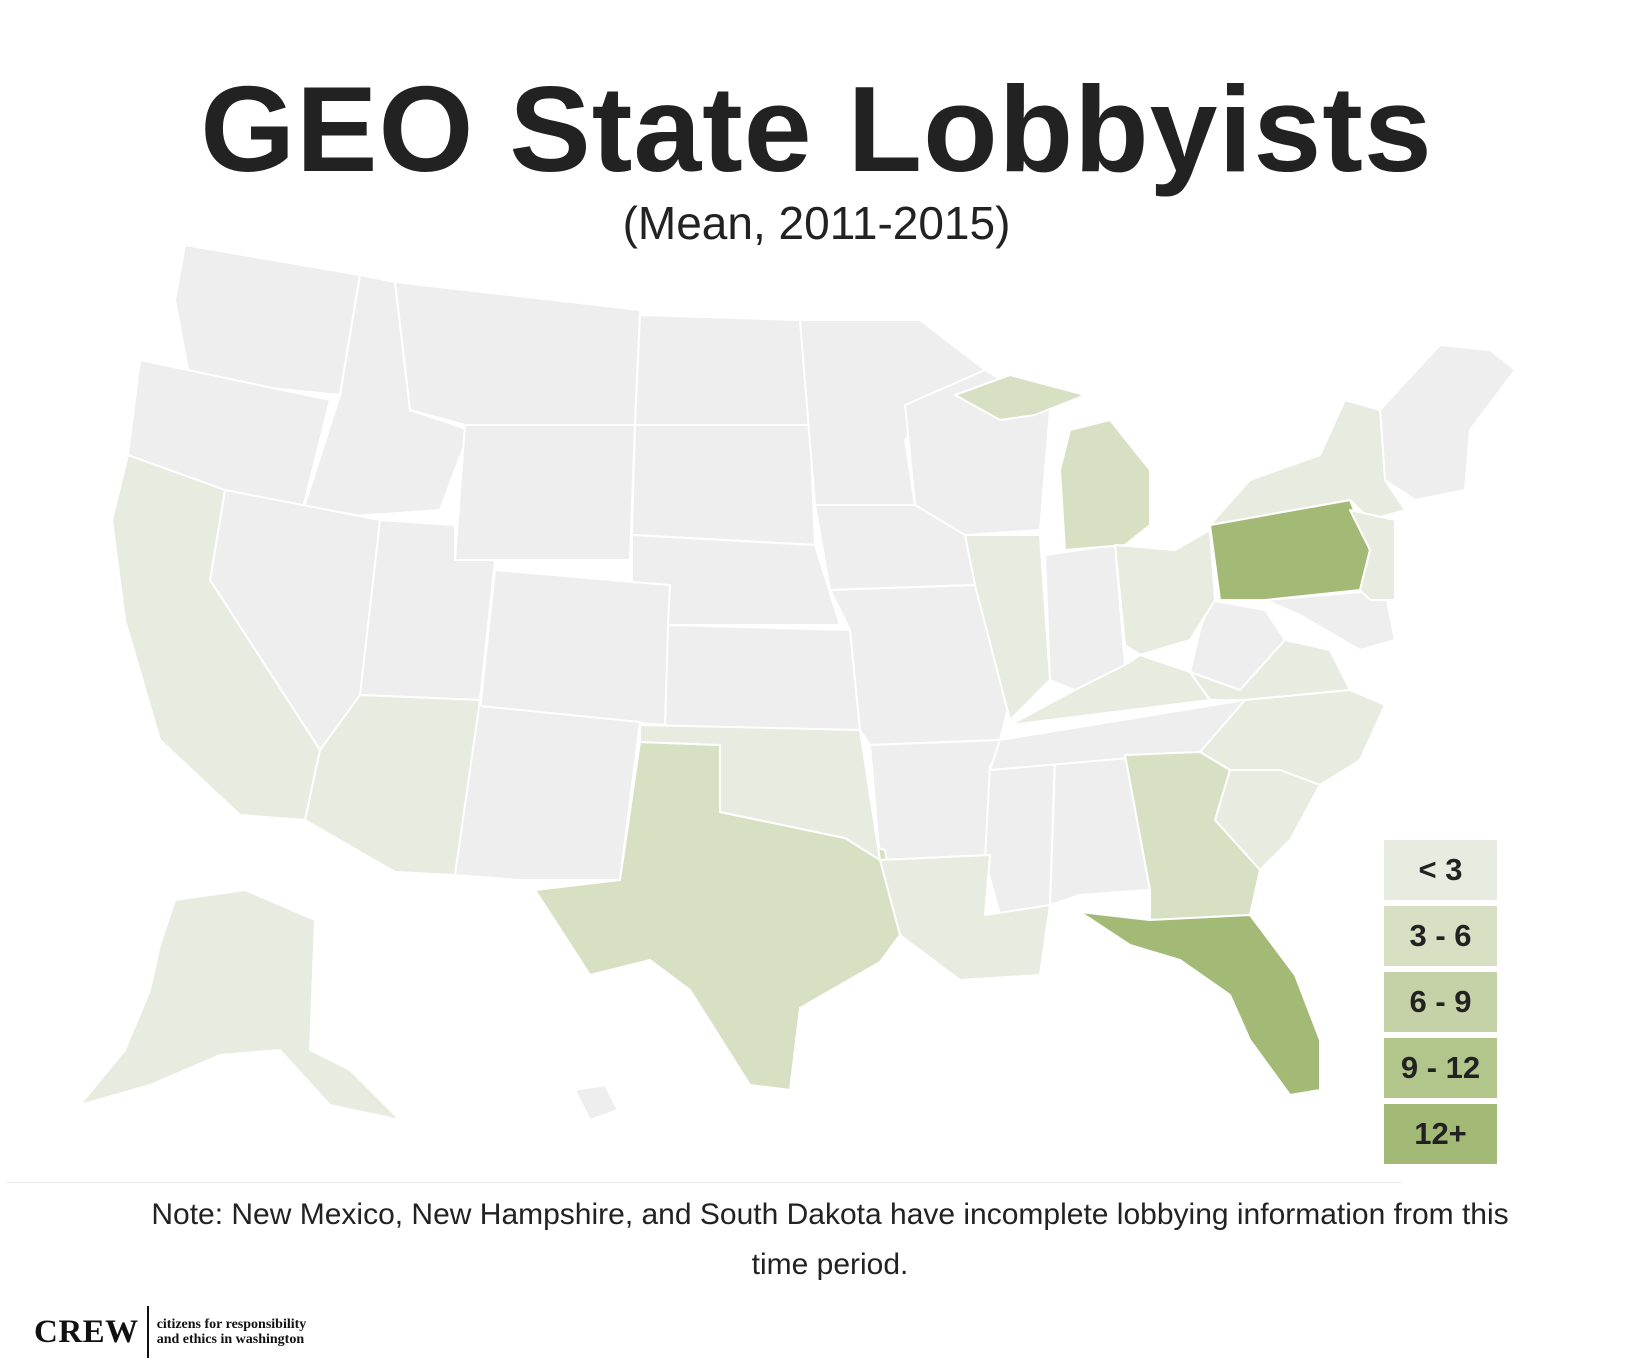 The height and width of the screenshot is (1370, 1633). I want to click on state-south-dakota, so click(723, 485).